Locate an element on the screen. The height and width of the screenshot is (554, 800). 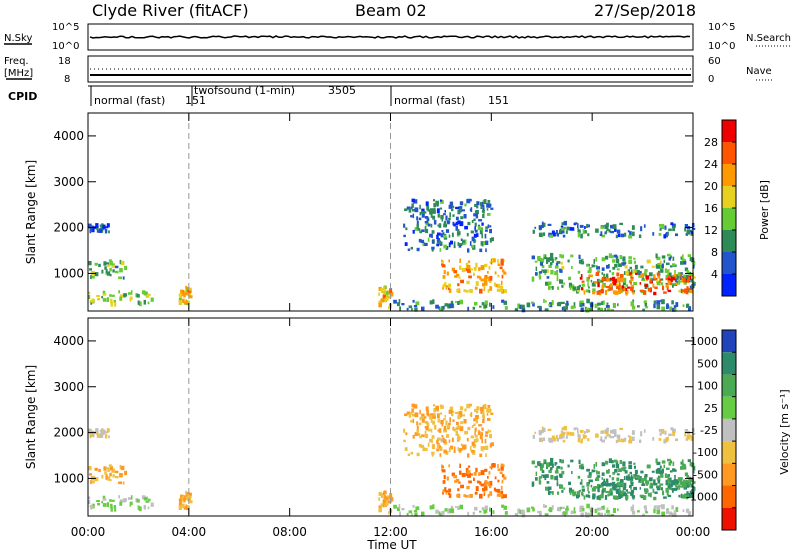
power-y-tick-label: 3000 is located at coordinates (68, 182).